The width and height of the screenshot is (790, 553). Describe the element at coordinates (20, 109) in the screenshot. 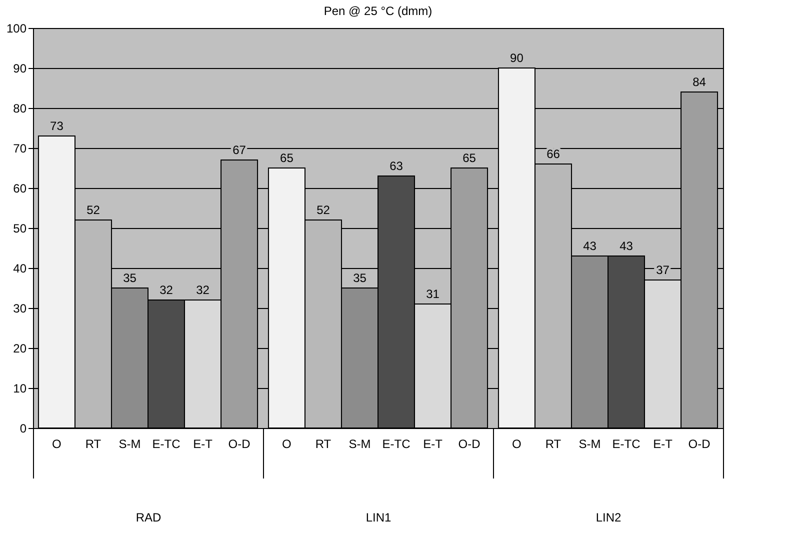

I see `y-tick-label: 80` at that location.